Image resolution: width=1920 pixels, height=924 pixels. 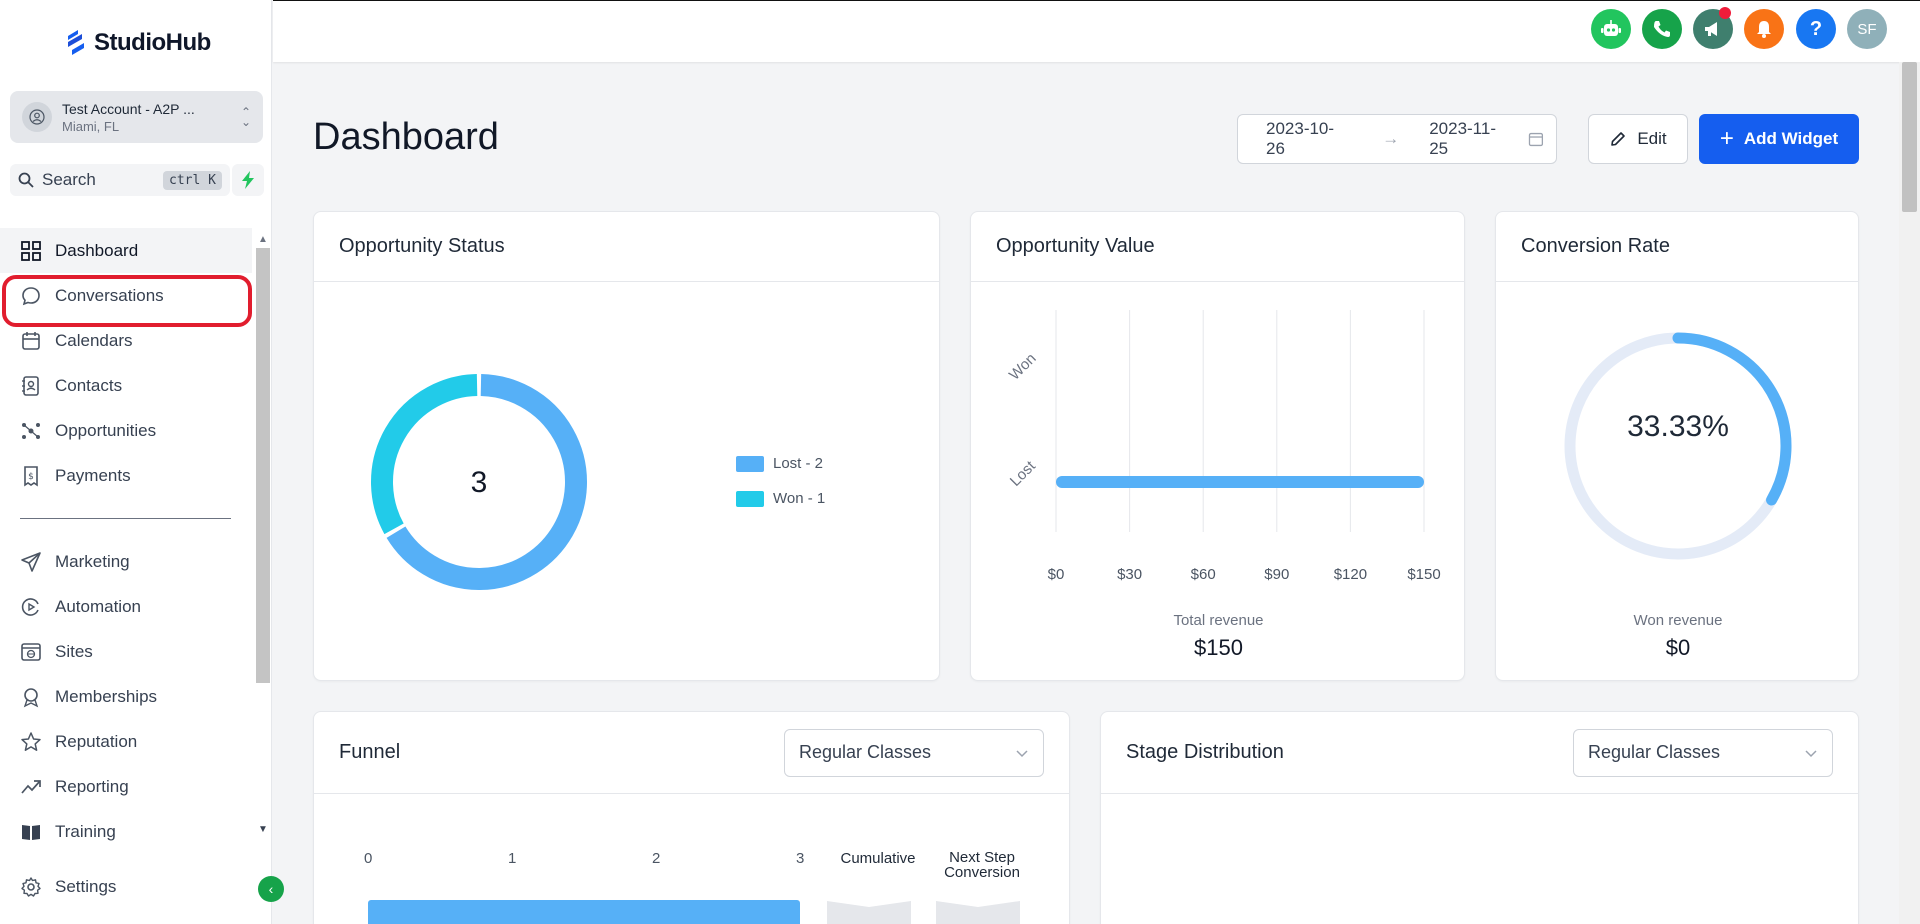 I want to click on sidebar-nav: Dashboard Conversations Calendars, so click(x=126, y=541).